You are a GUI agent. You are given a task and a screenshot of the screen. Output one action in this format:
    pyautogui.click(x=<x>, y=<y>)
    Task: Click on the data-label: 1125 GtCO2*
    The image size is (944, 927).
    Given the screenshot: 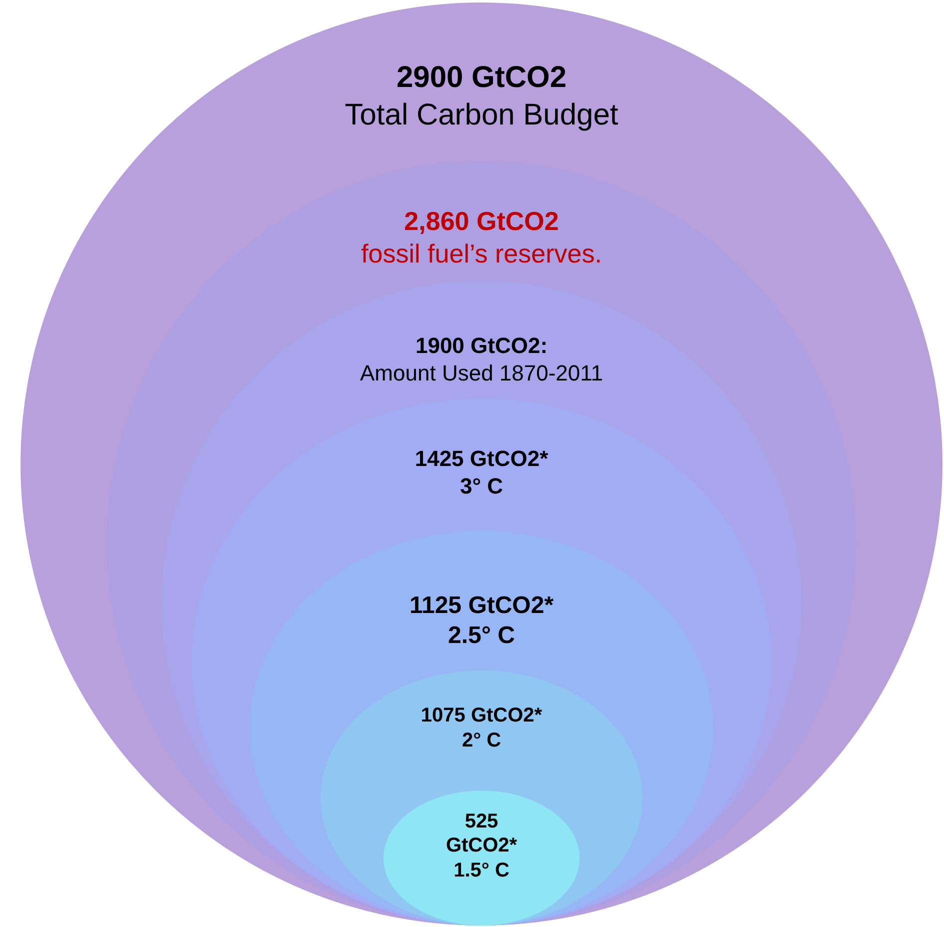 What is the action you would take?
    pyautogui.click(x=481, y=606)
    